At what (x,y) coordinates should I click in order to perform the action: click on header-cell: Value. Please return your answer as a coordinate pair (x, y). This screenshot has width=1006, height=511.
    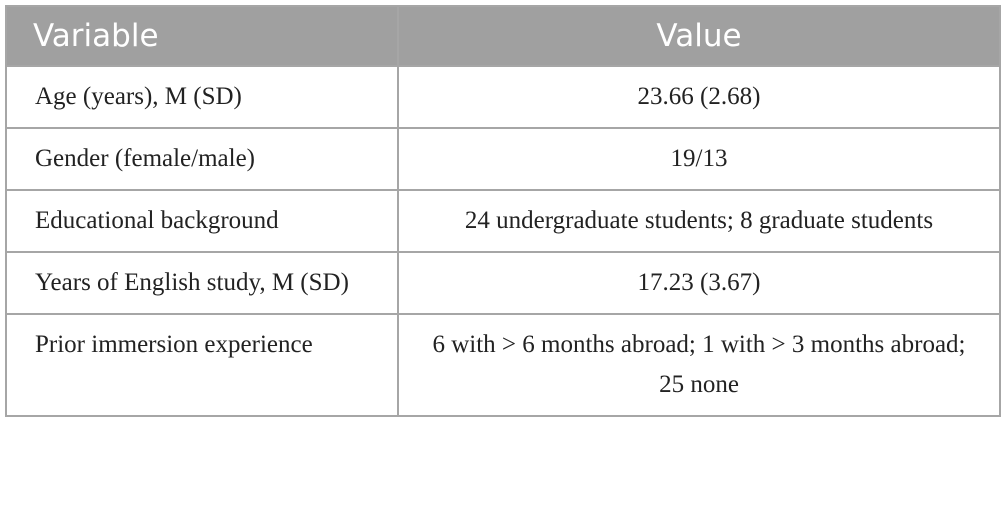
    Looking at the image, I should click on (699, 36).